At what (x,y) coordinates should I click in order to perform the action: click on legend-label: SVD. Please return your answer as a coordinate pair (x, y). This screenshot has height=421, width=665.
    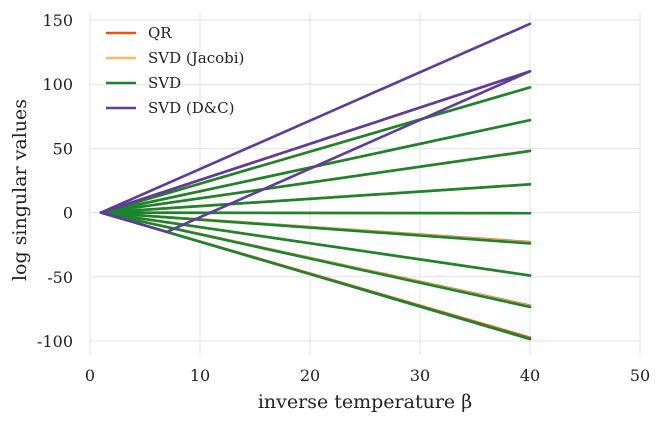
    Looking at the image, I should click on (164, 83).